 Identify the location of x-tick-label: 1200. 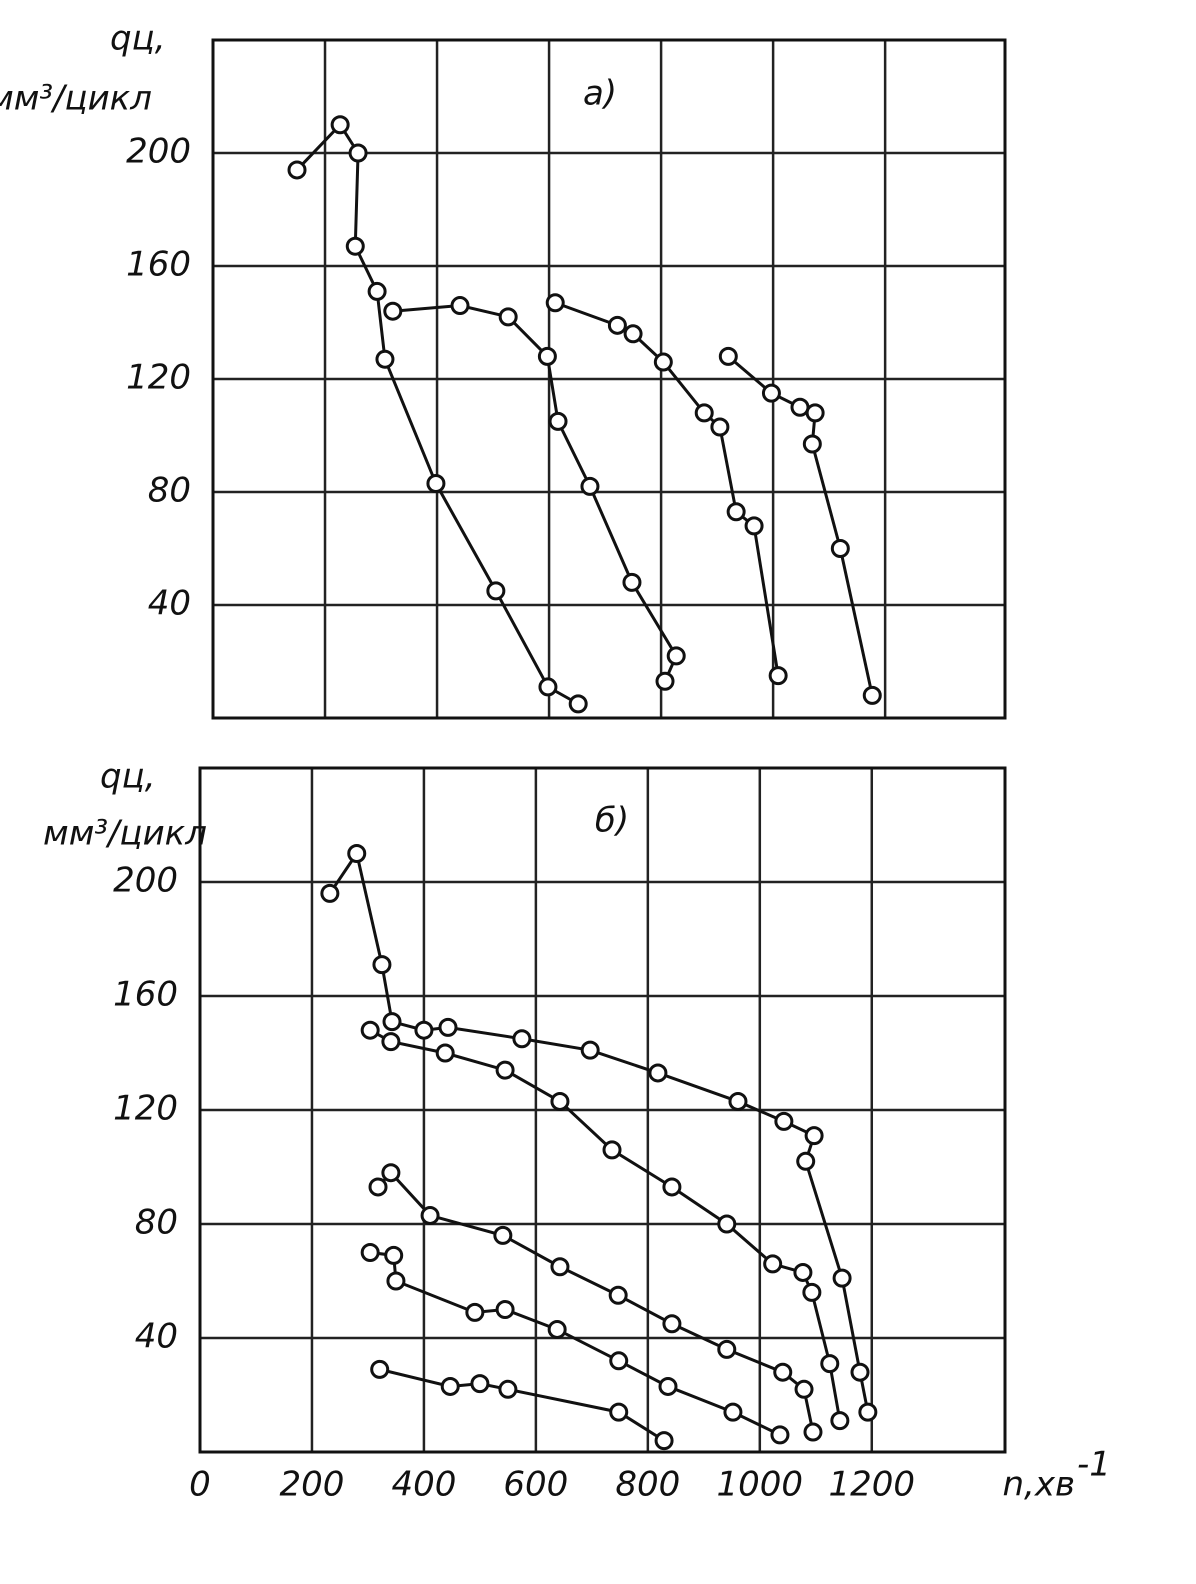
(872, 1485).